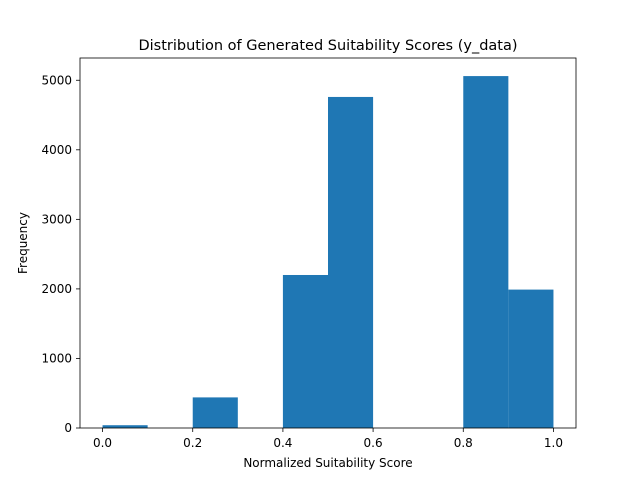 This screenshot has width=640, height=480. I want to click on y-tick-label-1: 1000, so click(56, 358).